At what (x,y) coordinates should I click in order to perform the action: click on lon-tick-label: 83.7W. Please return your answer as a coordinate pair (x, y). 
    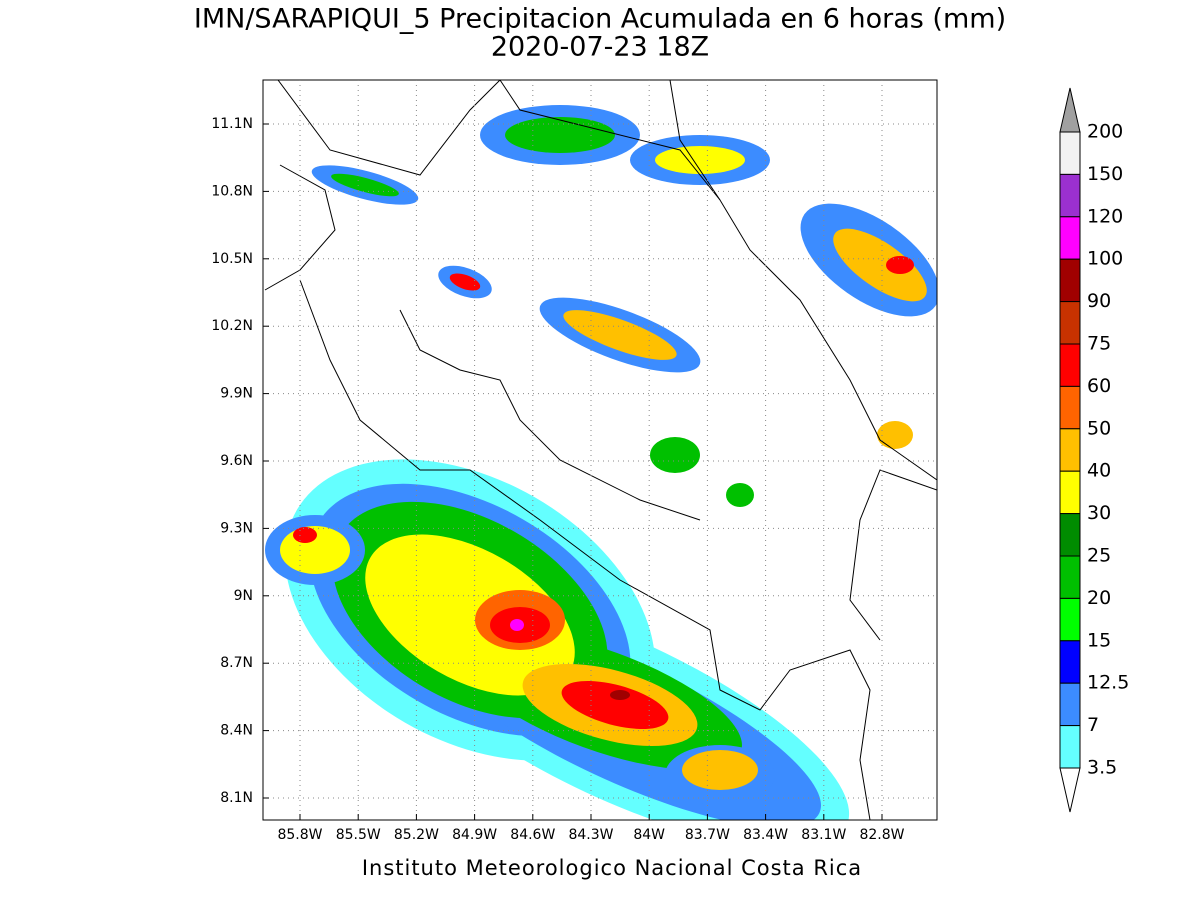
    Looking at the image, I should click on (707, 835).